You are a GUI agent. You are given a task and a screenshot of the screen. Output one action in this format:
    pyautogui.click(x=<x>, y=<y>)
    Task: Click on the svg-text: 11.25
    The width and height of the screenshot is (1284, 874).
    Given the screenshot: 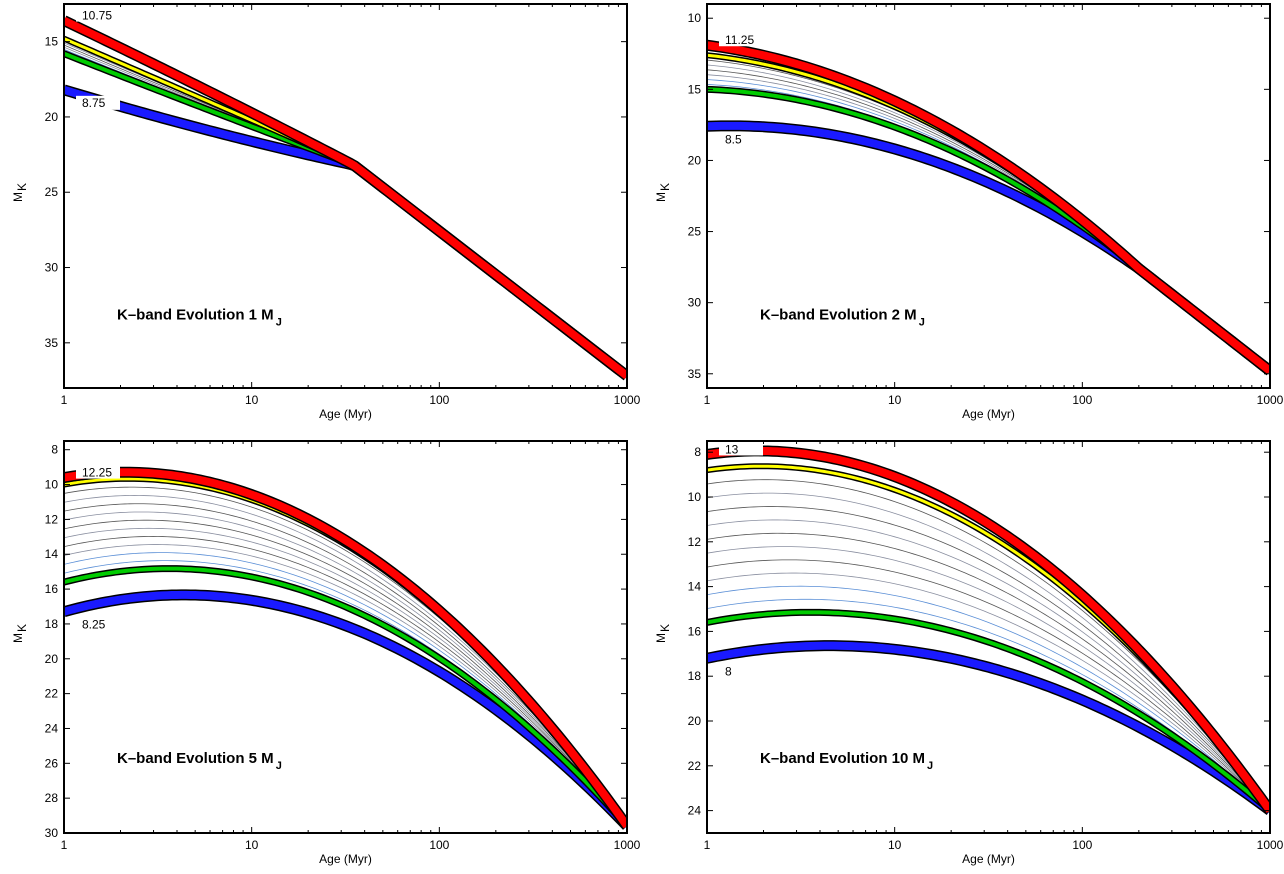 What is the action you would take?
    pyautogui.click(x=739, y=40)
    